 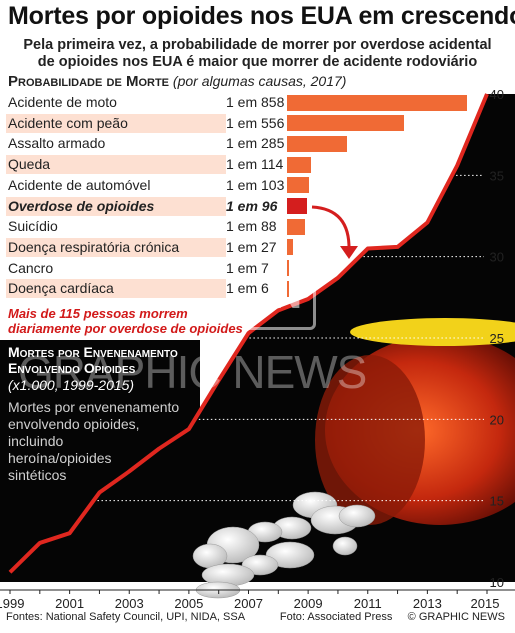 What do you see at coordinates (93, 352) in the screenshot?
I see `area-chart-title-line-1: Mortes por Envenenamento` at bounding box center [93, 352].